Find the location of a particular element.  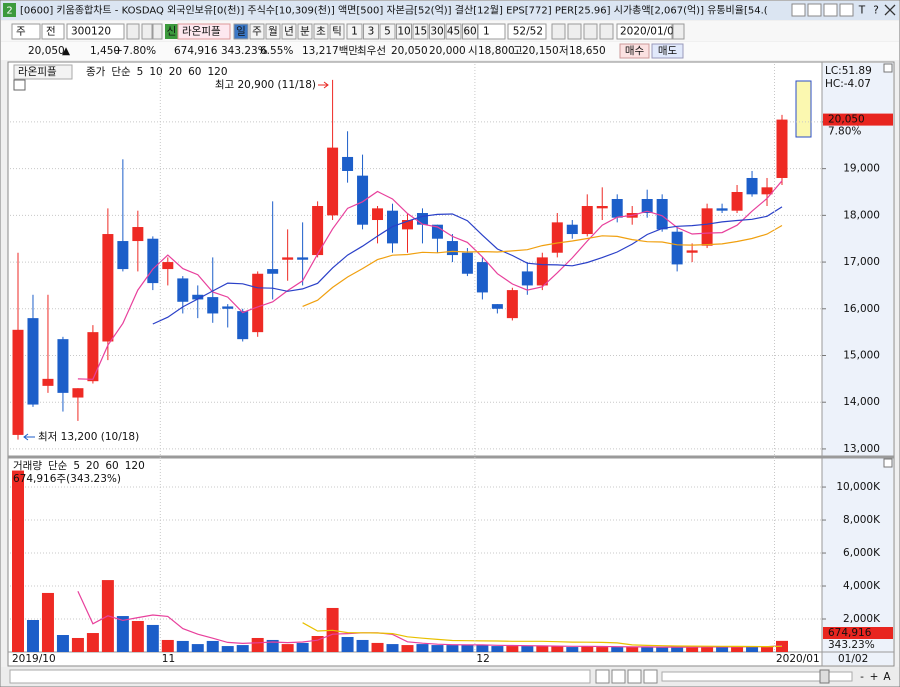

window-button-label: ? is located at coordinates (876, 11).